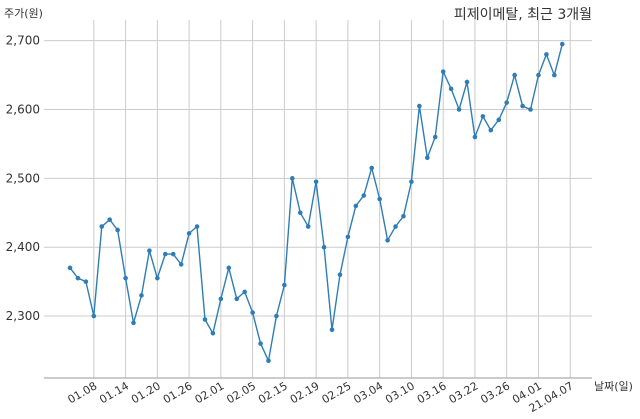 The width and height of the screenshot is (640, 419). What do you see at coordinates (368, 392) in the screenshot?
I see `x-tick-label: 03.04` at bounding box center [368, 392].